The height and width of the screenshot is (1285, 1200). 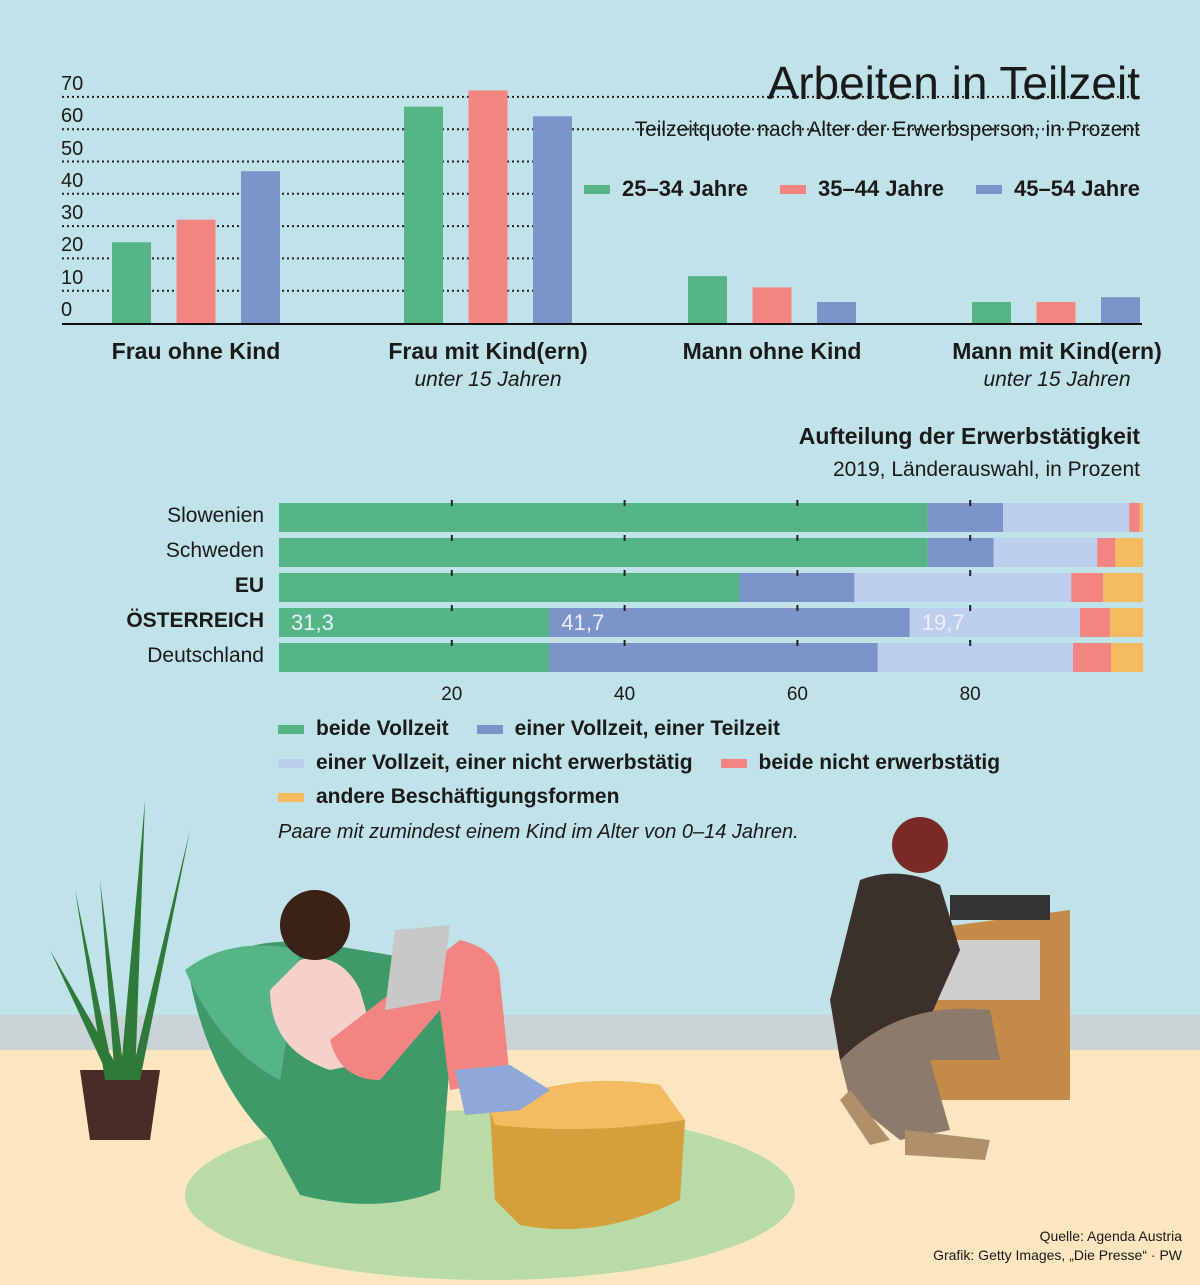 I want to click on legend-label: einer Vollzeit, einer nicht erwerbstätig, so click(x=504, y=762).